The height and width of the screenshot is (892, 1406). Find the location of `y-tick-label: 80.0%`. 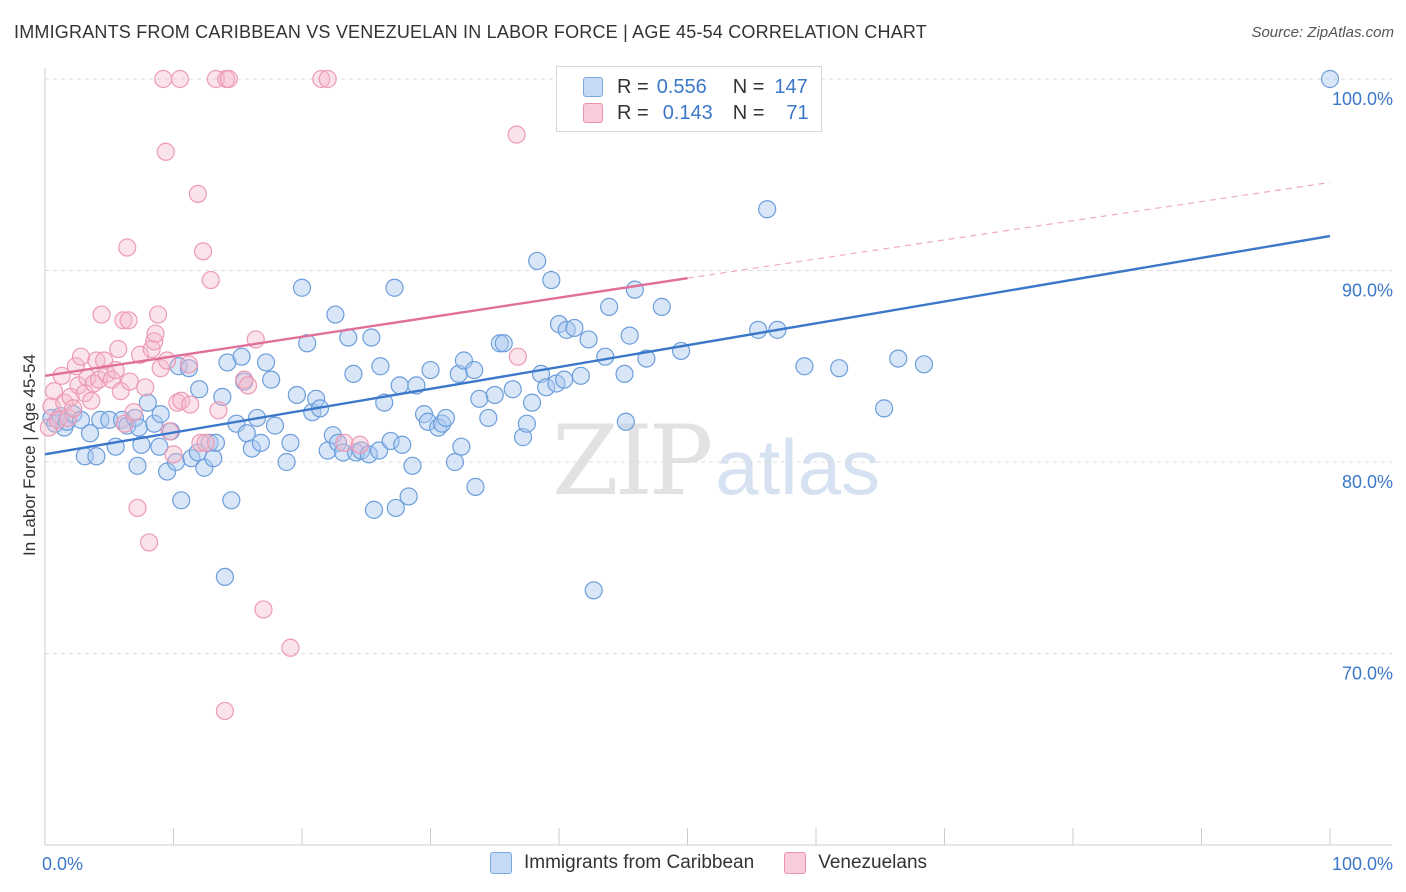

y-tick-label: 80.0% is located at coordinates (1367, 482).